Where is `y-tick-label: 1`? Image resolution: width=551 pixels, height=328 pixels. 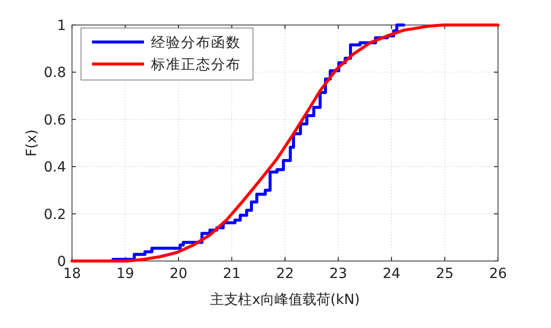 y-tick-label: 1 is located at coordinates (61, 26).